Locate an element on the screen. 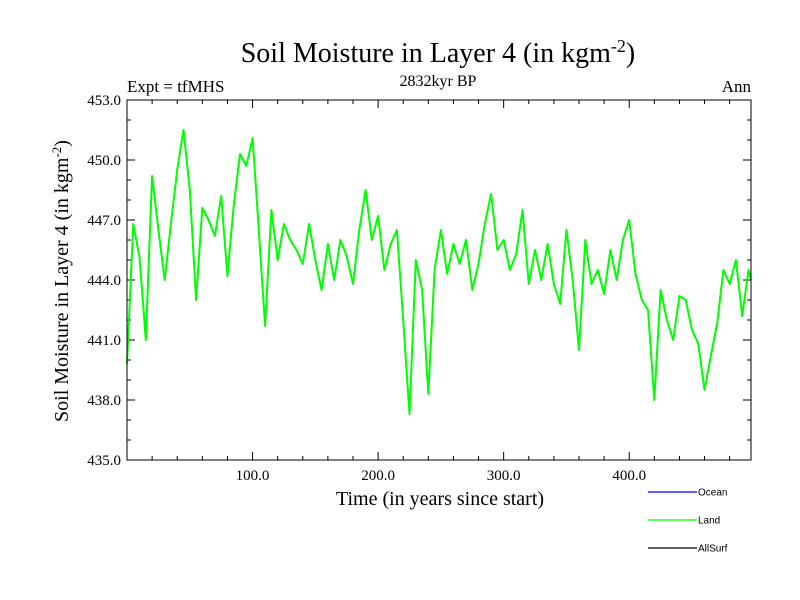 This screenshot has height=600, width=800. y-tick-label: 453.0 is located at coordinates (104, 101).